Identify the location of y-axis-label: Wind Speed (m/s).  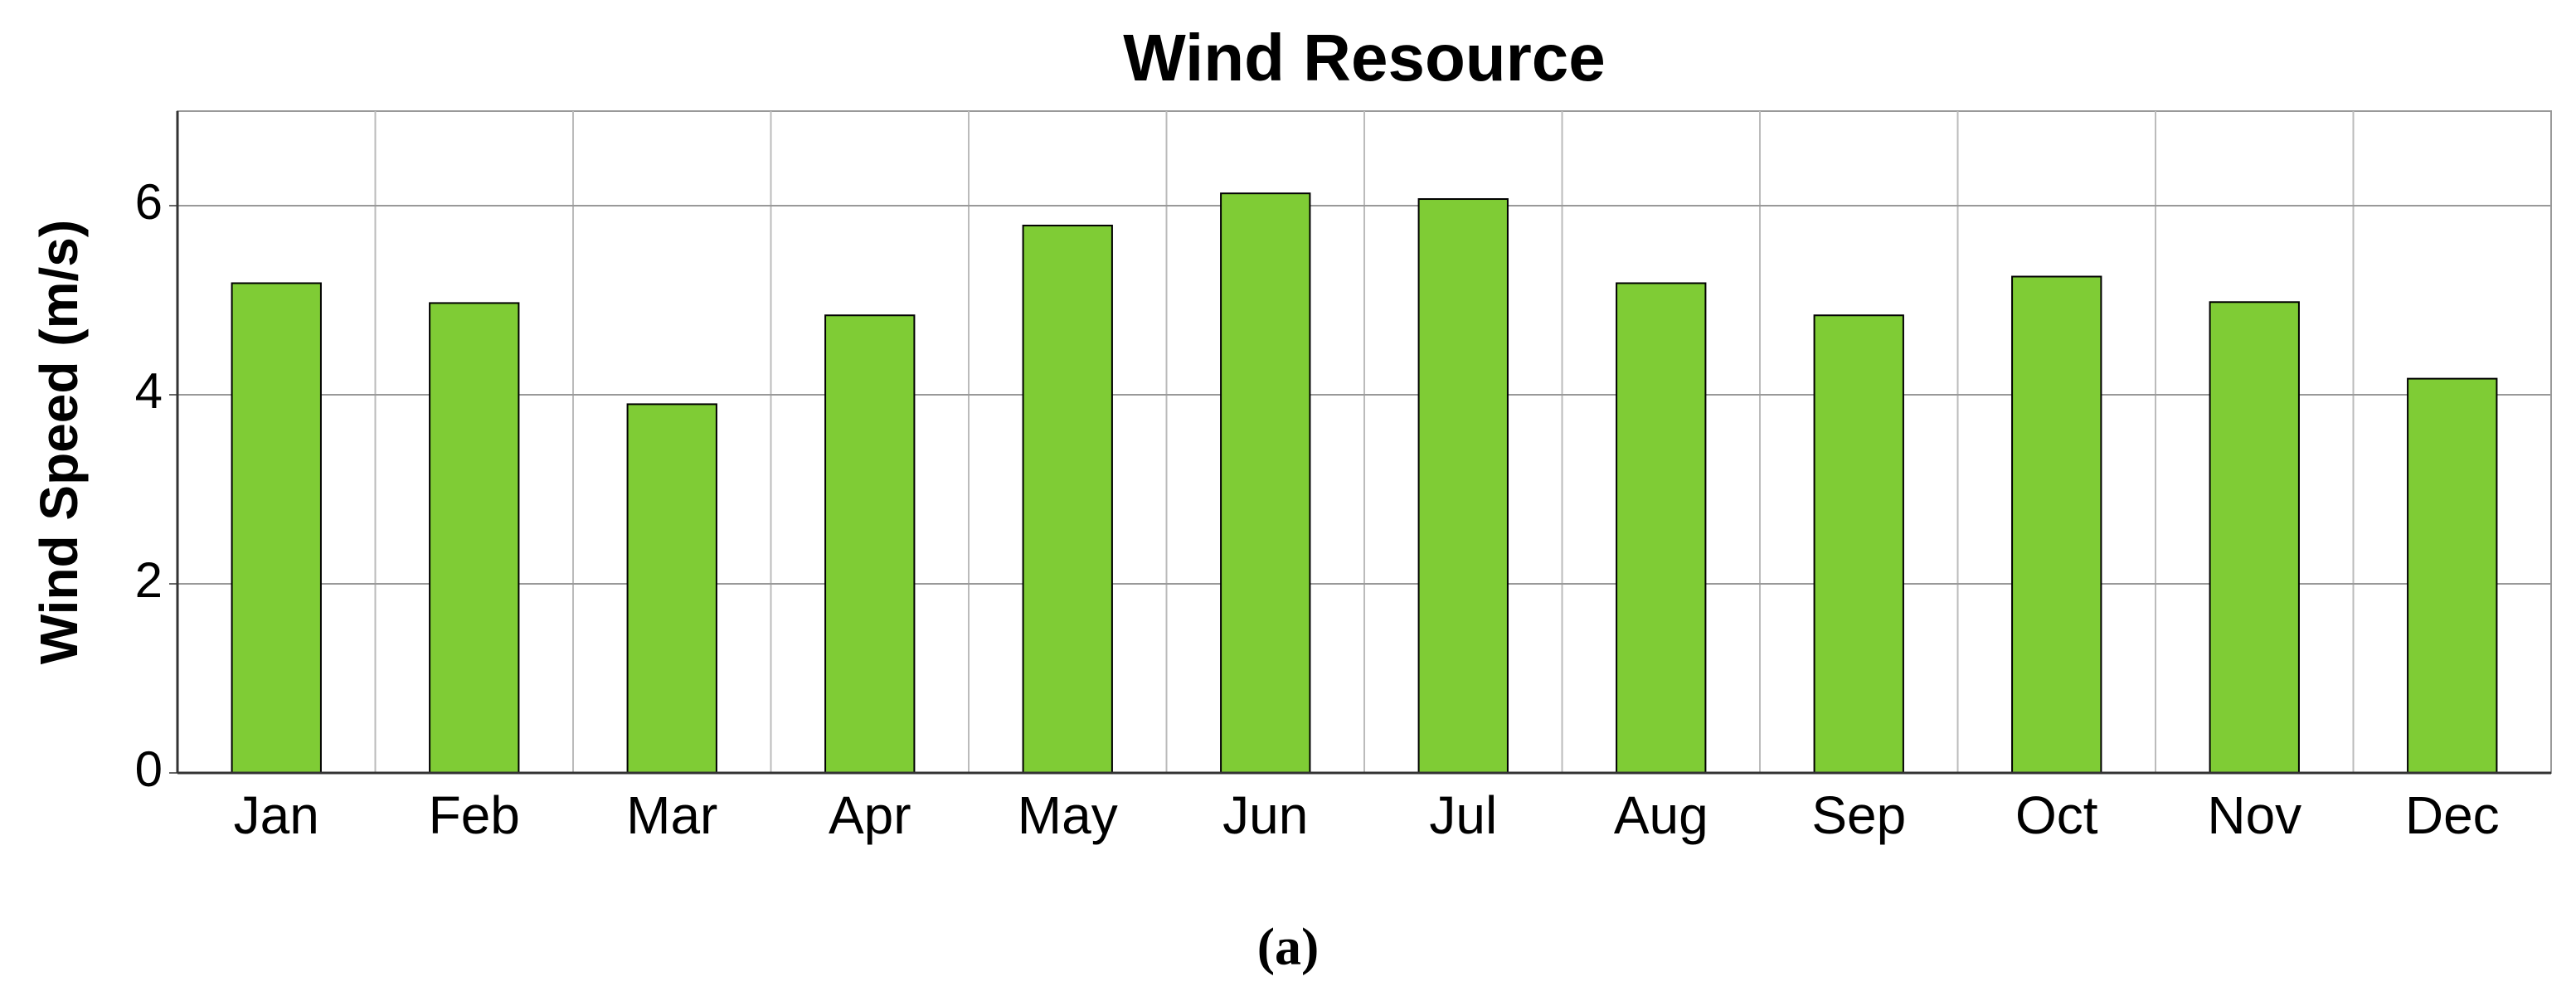
(59, 442).